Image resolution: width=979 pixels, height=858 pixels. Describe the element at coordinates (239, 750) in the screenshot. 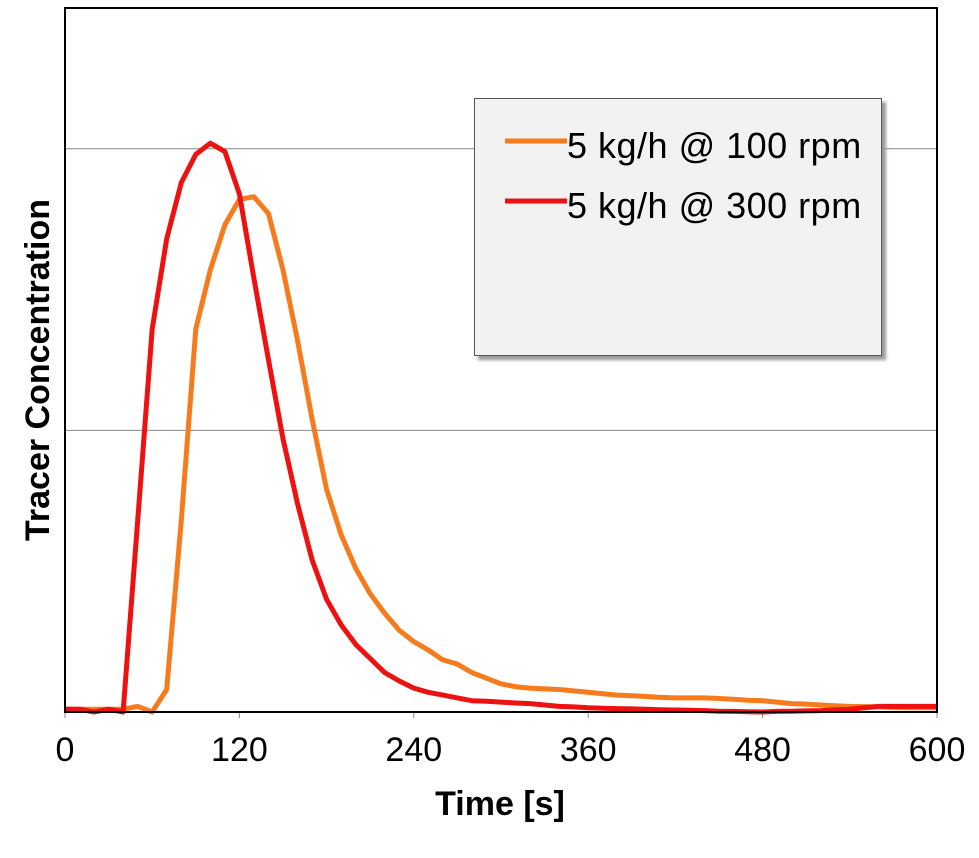

I see `x-tick-label: 120` at that location.